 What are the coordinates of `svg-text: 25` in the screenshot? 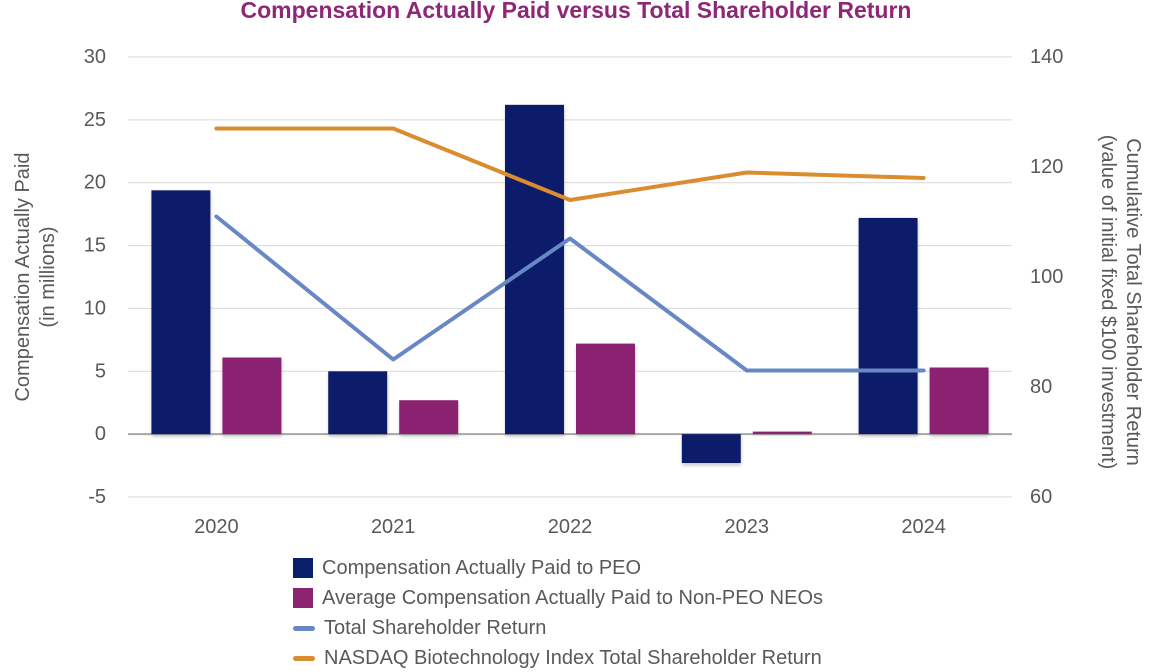 It's located at (95, 120).